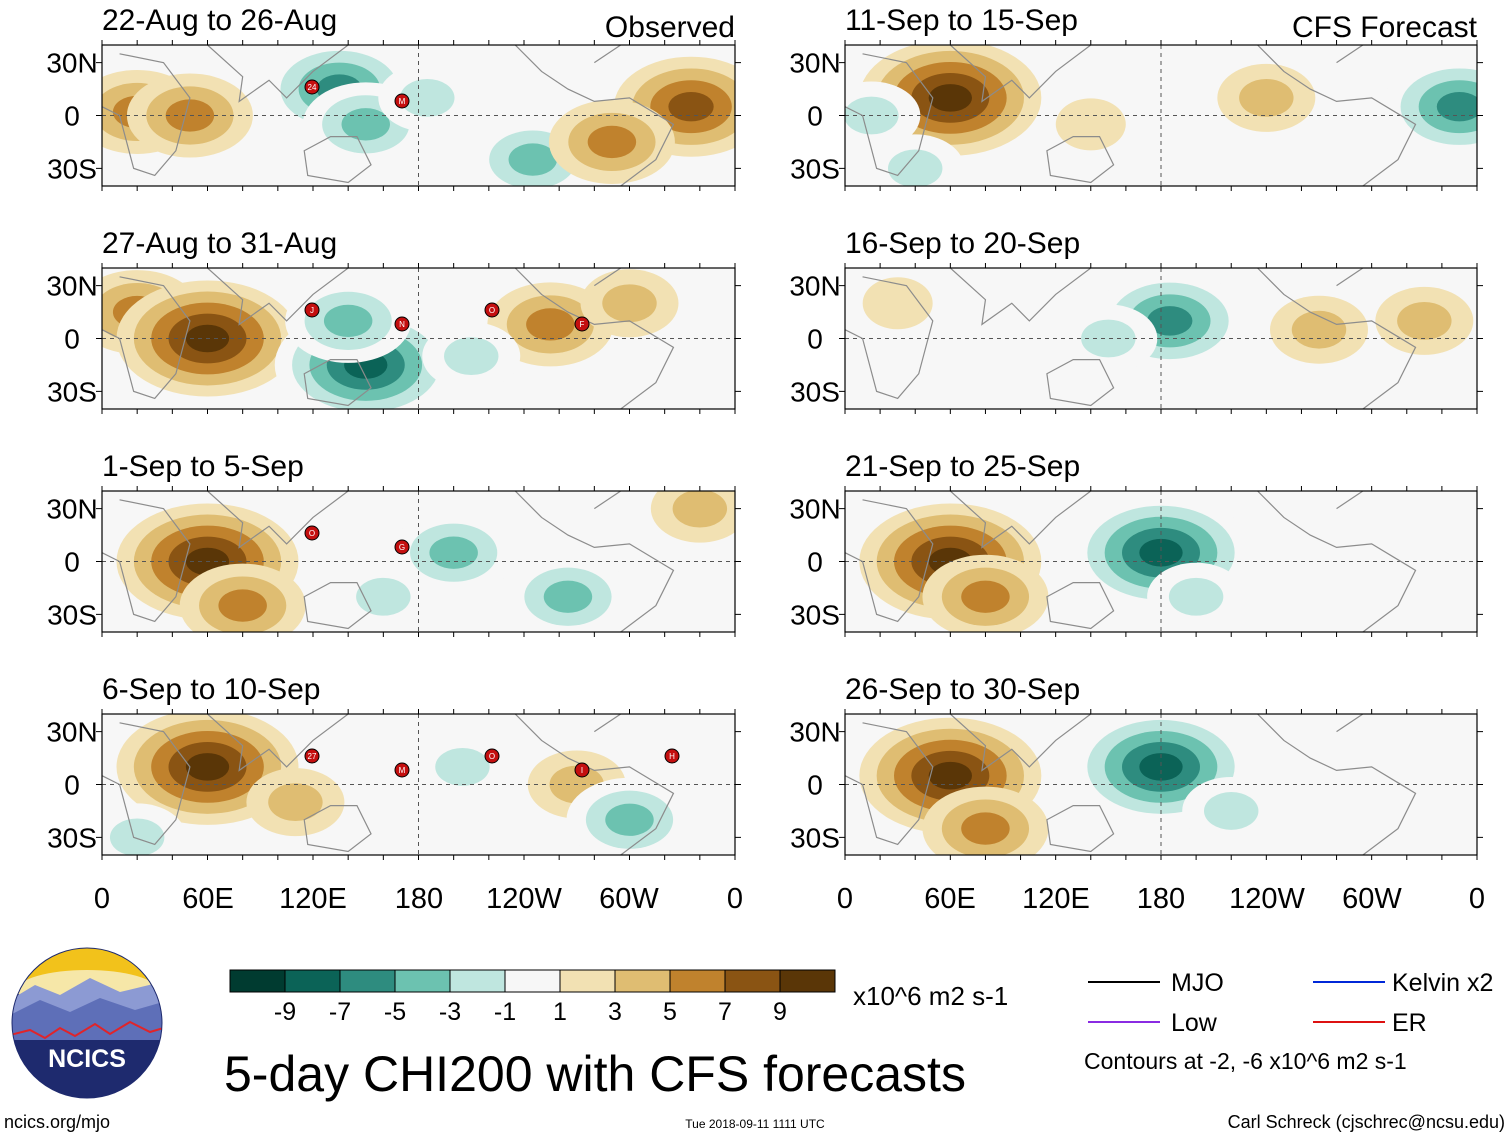 The width and height of the screenshot is (1510, 1137). What do you see at coordinates (219, 243) in the screenshot?
I see `panel-label: 27-Aug to 31-Aug` at bounding box center [219, 243].